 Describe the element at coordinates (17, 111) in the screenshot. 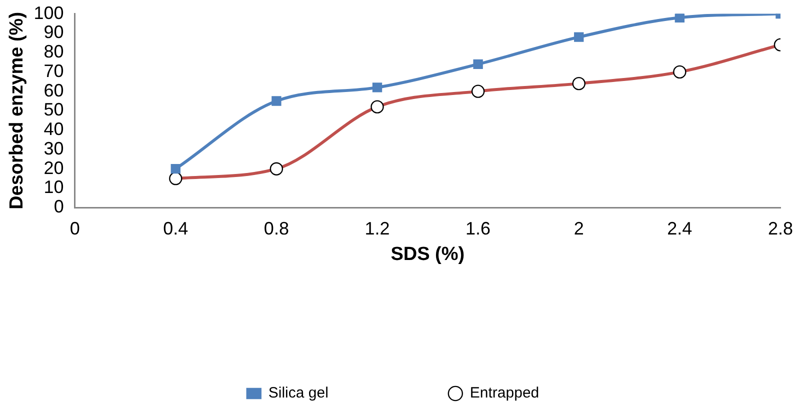

I see `y-axis-title: Desorbed enzyme (%)` at that location.